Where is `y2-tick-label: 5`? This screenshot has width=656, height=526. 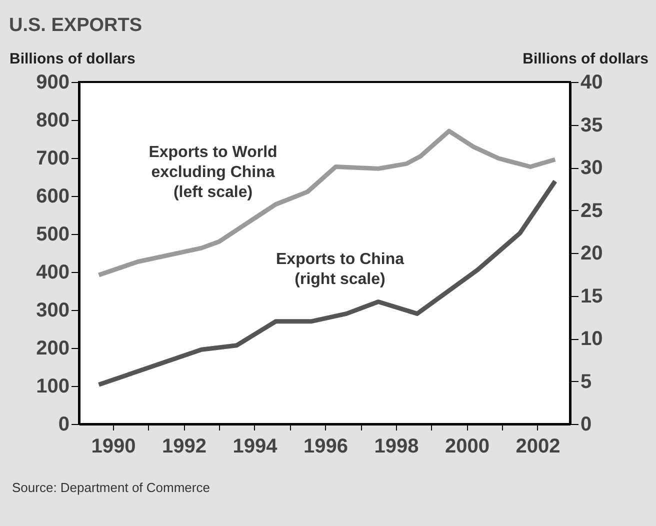
y2-tick-label: 5 is located at coordinates (586, 381).